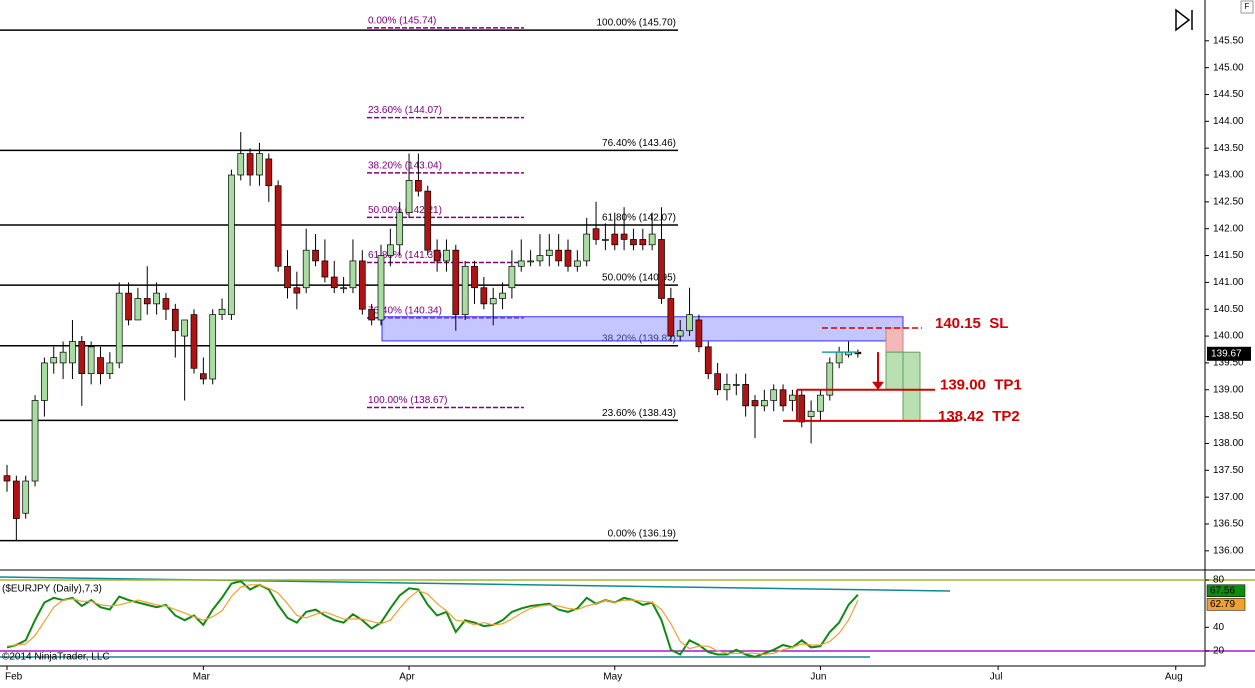 This screenshot has width=1255, height=688. I want to click on last-value-label: 67.56, so click(1222, 590).